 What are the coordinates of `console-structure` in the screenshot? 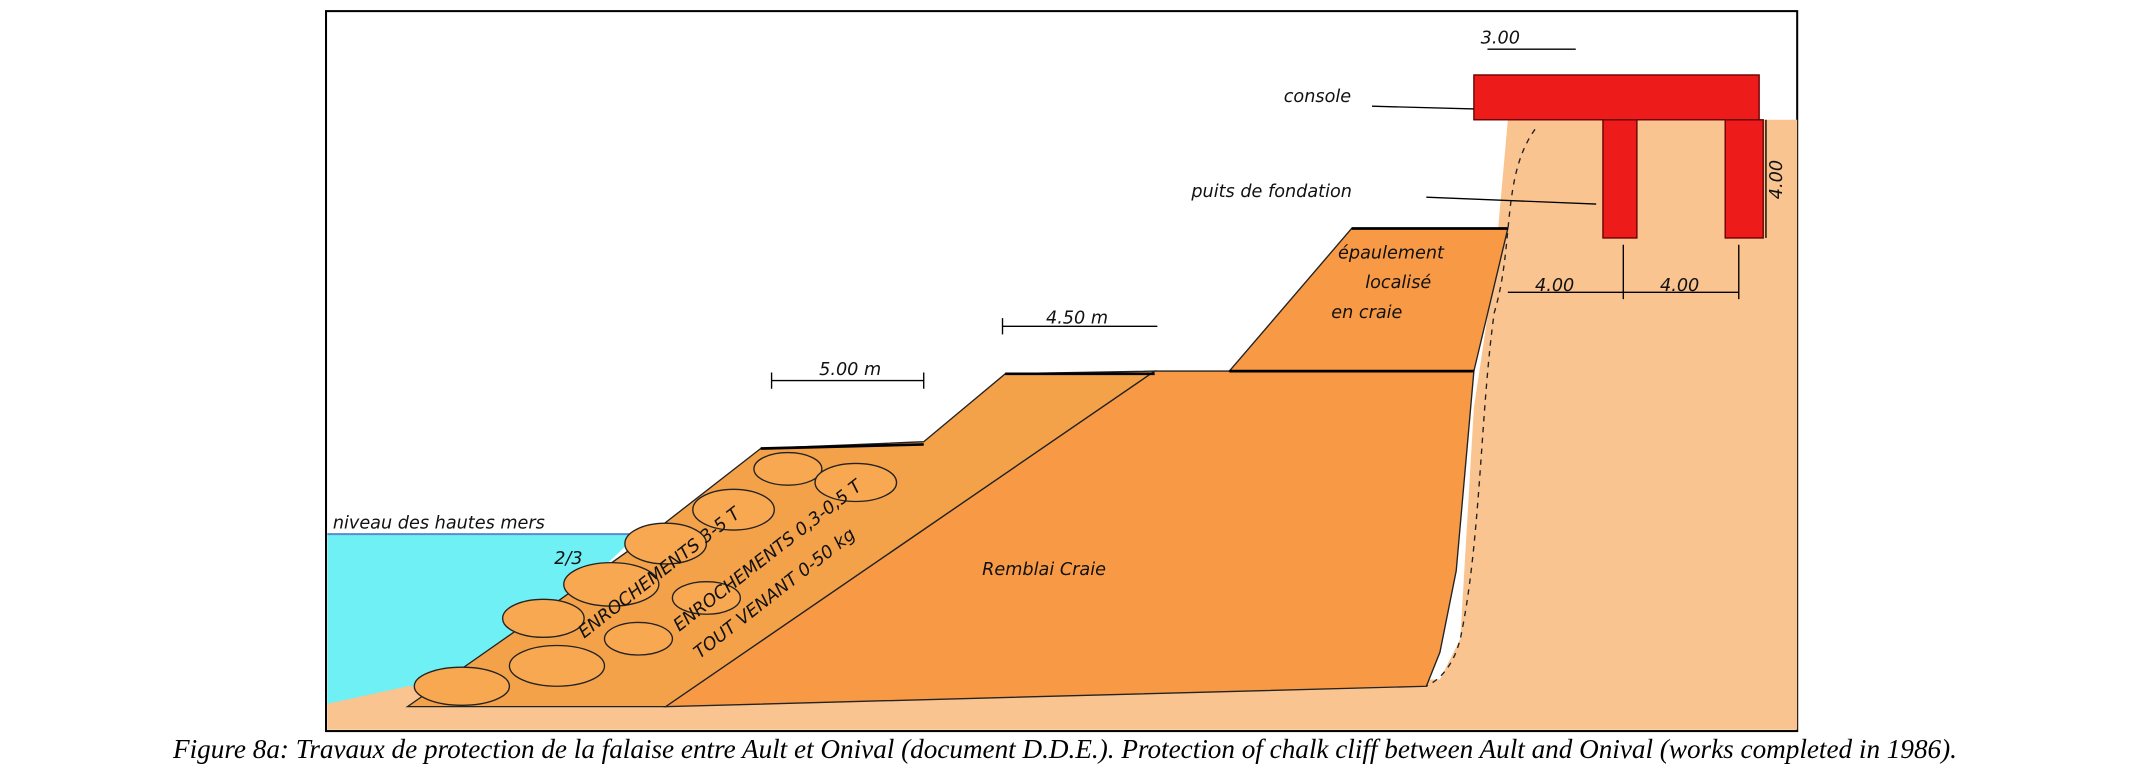 It's located at (1618, 156).